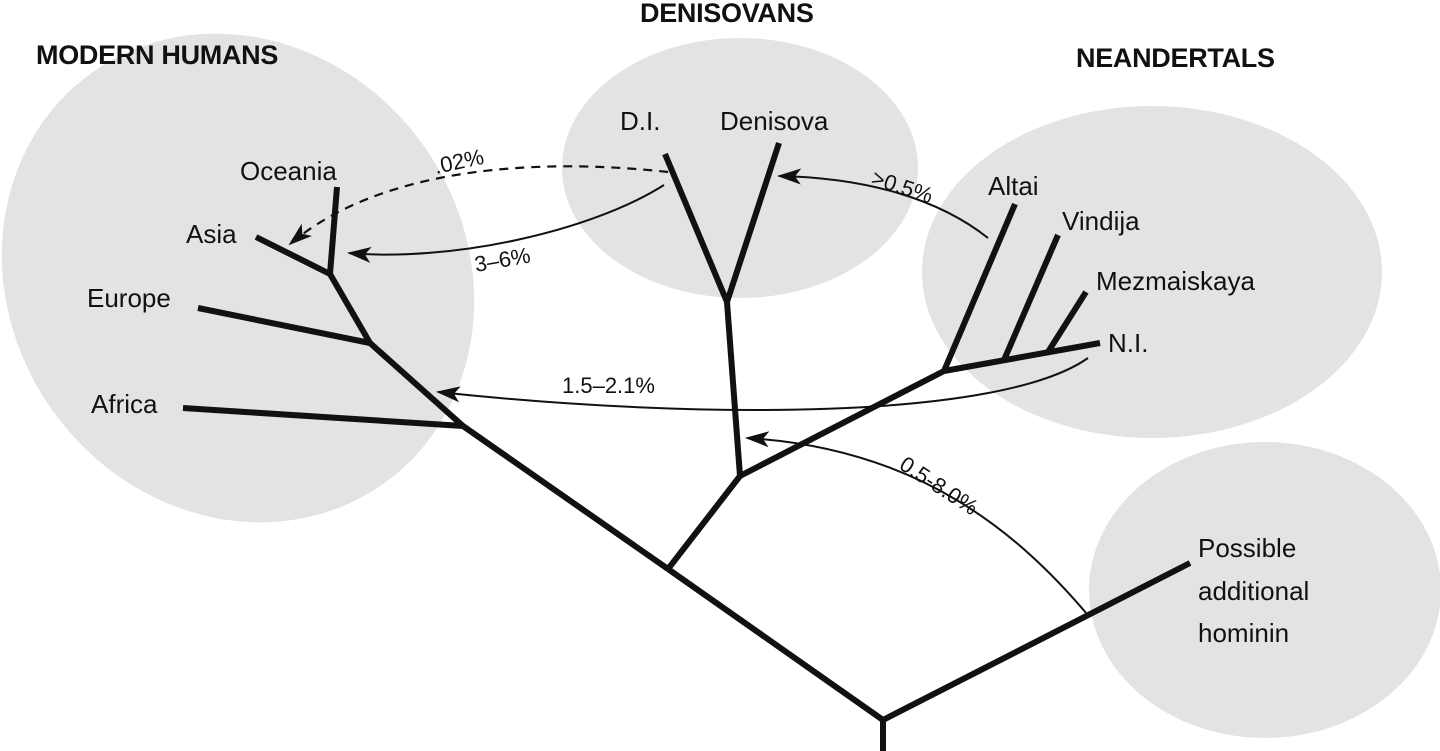 The image size is (1440, 751). What do you see at coordinates (1253, 591) in the screenshot?
I see `possible-hominin-label-line2: additional` at bounding box center [1253, 591].